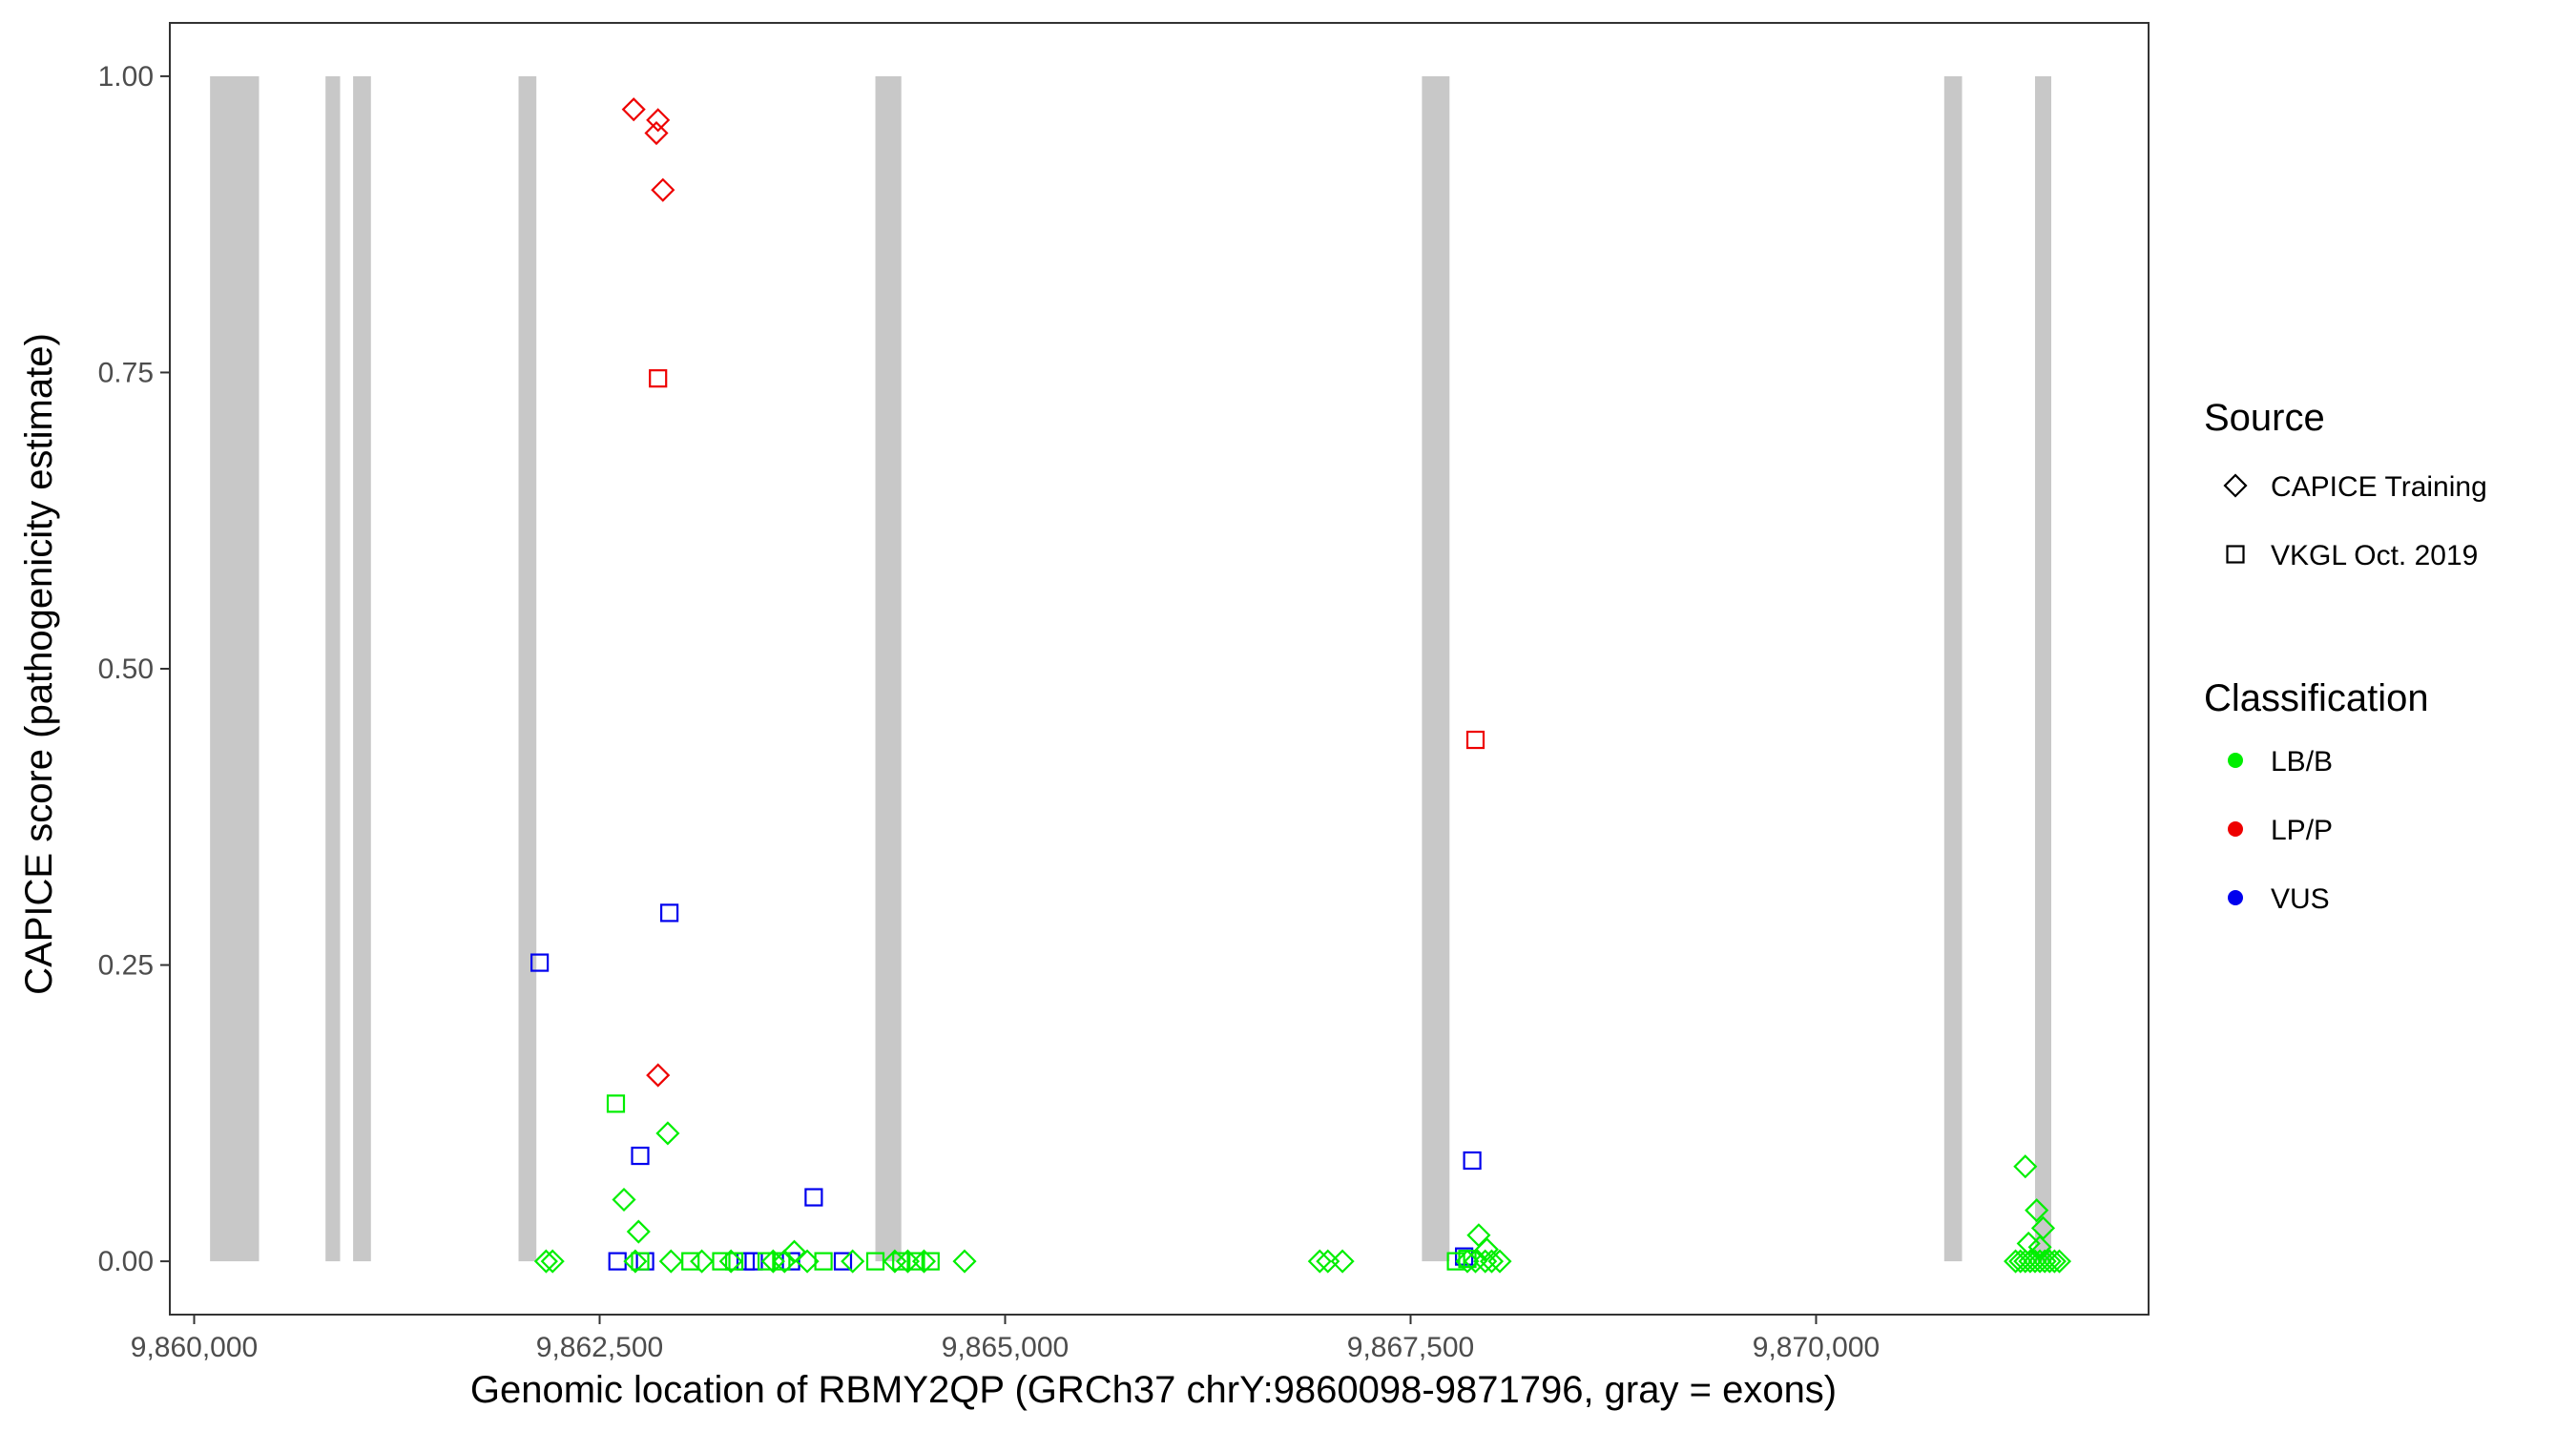  Describe the element at coordinates (2316, 698) in the screenshot. I see `legend-classification-title: Classification` at that location.